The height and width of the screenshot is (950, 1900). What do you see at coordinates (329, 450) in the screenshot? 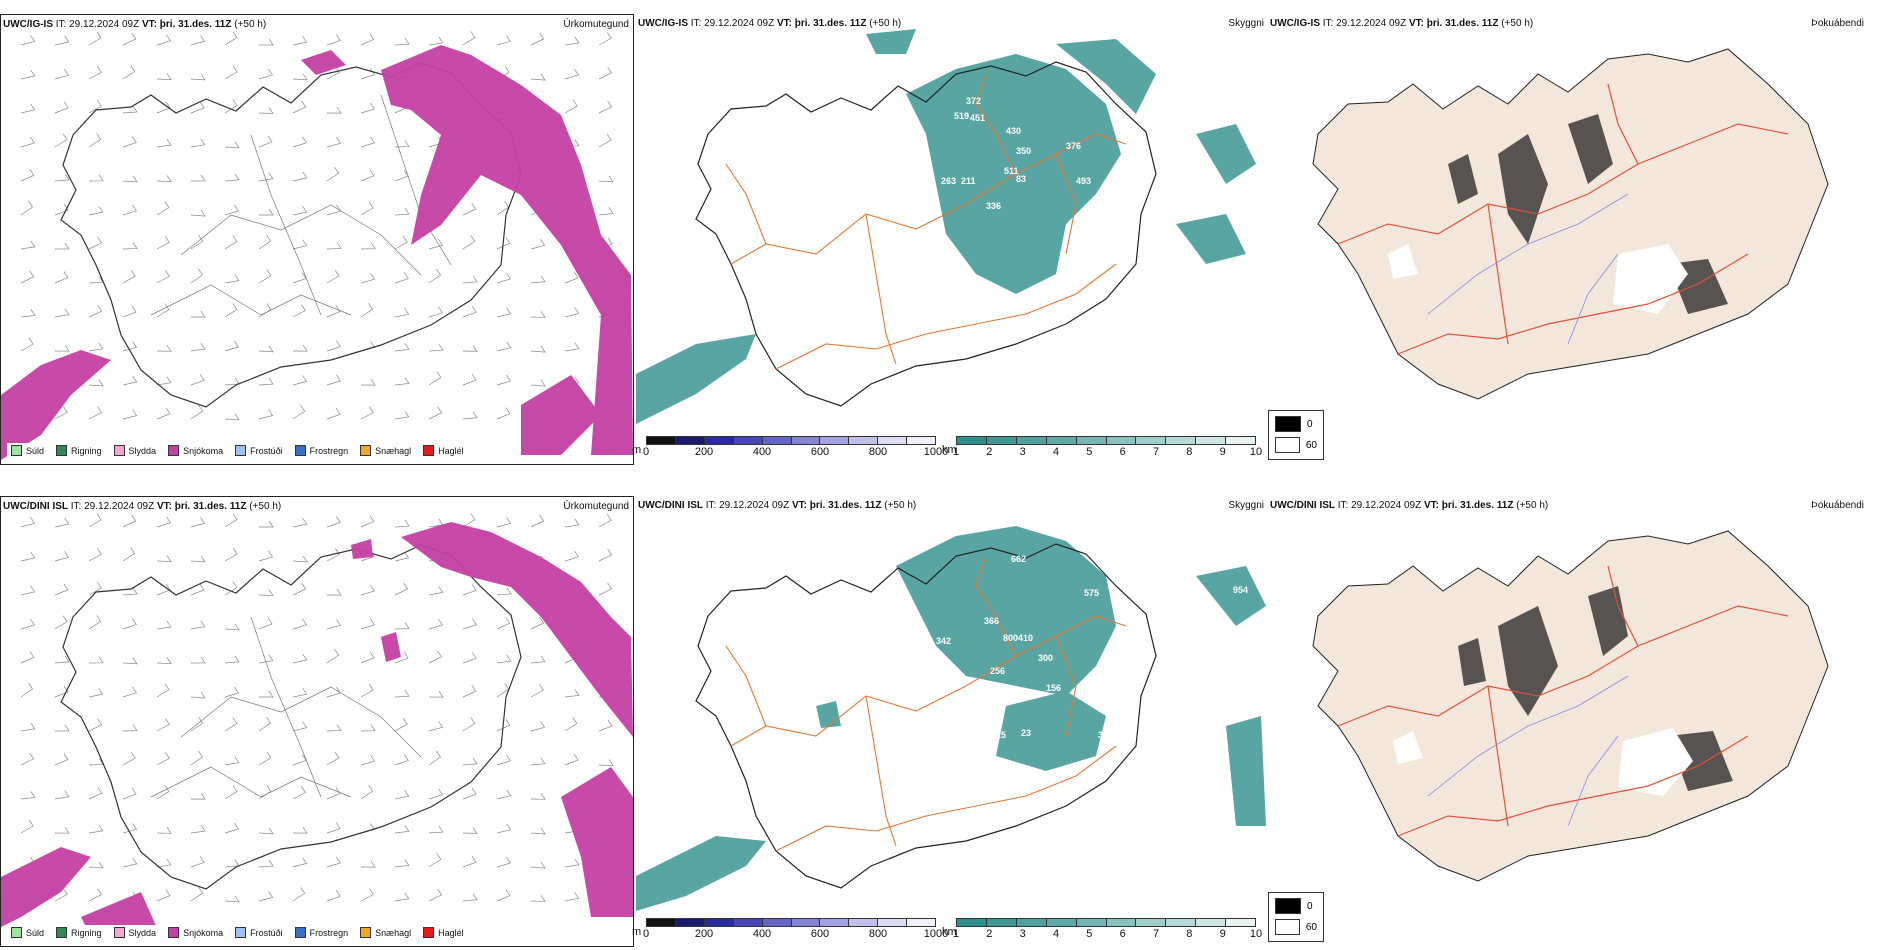
I see `legend-label: Frostregn` at bounding box center [329, 450].